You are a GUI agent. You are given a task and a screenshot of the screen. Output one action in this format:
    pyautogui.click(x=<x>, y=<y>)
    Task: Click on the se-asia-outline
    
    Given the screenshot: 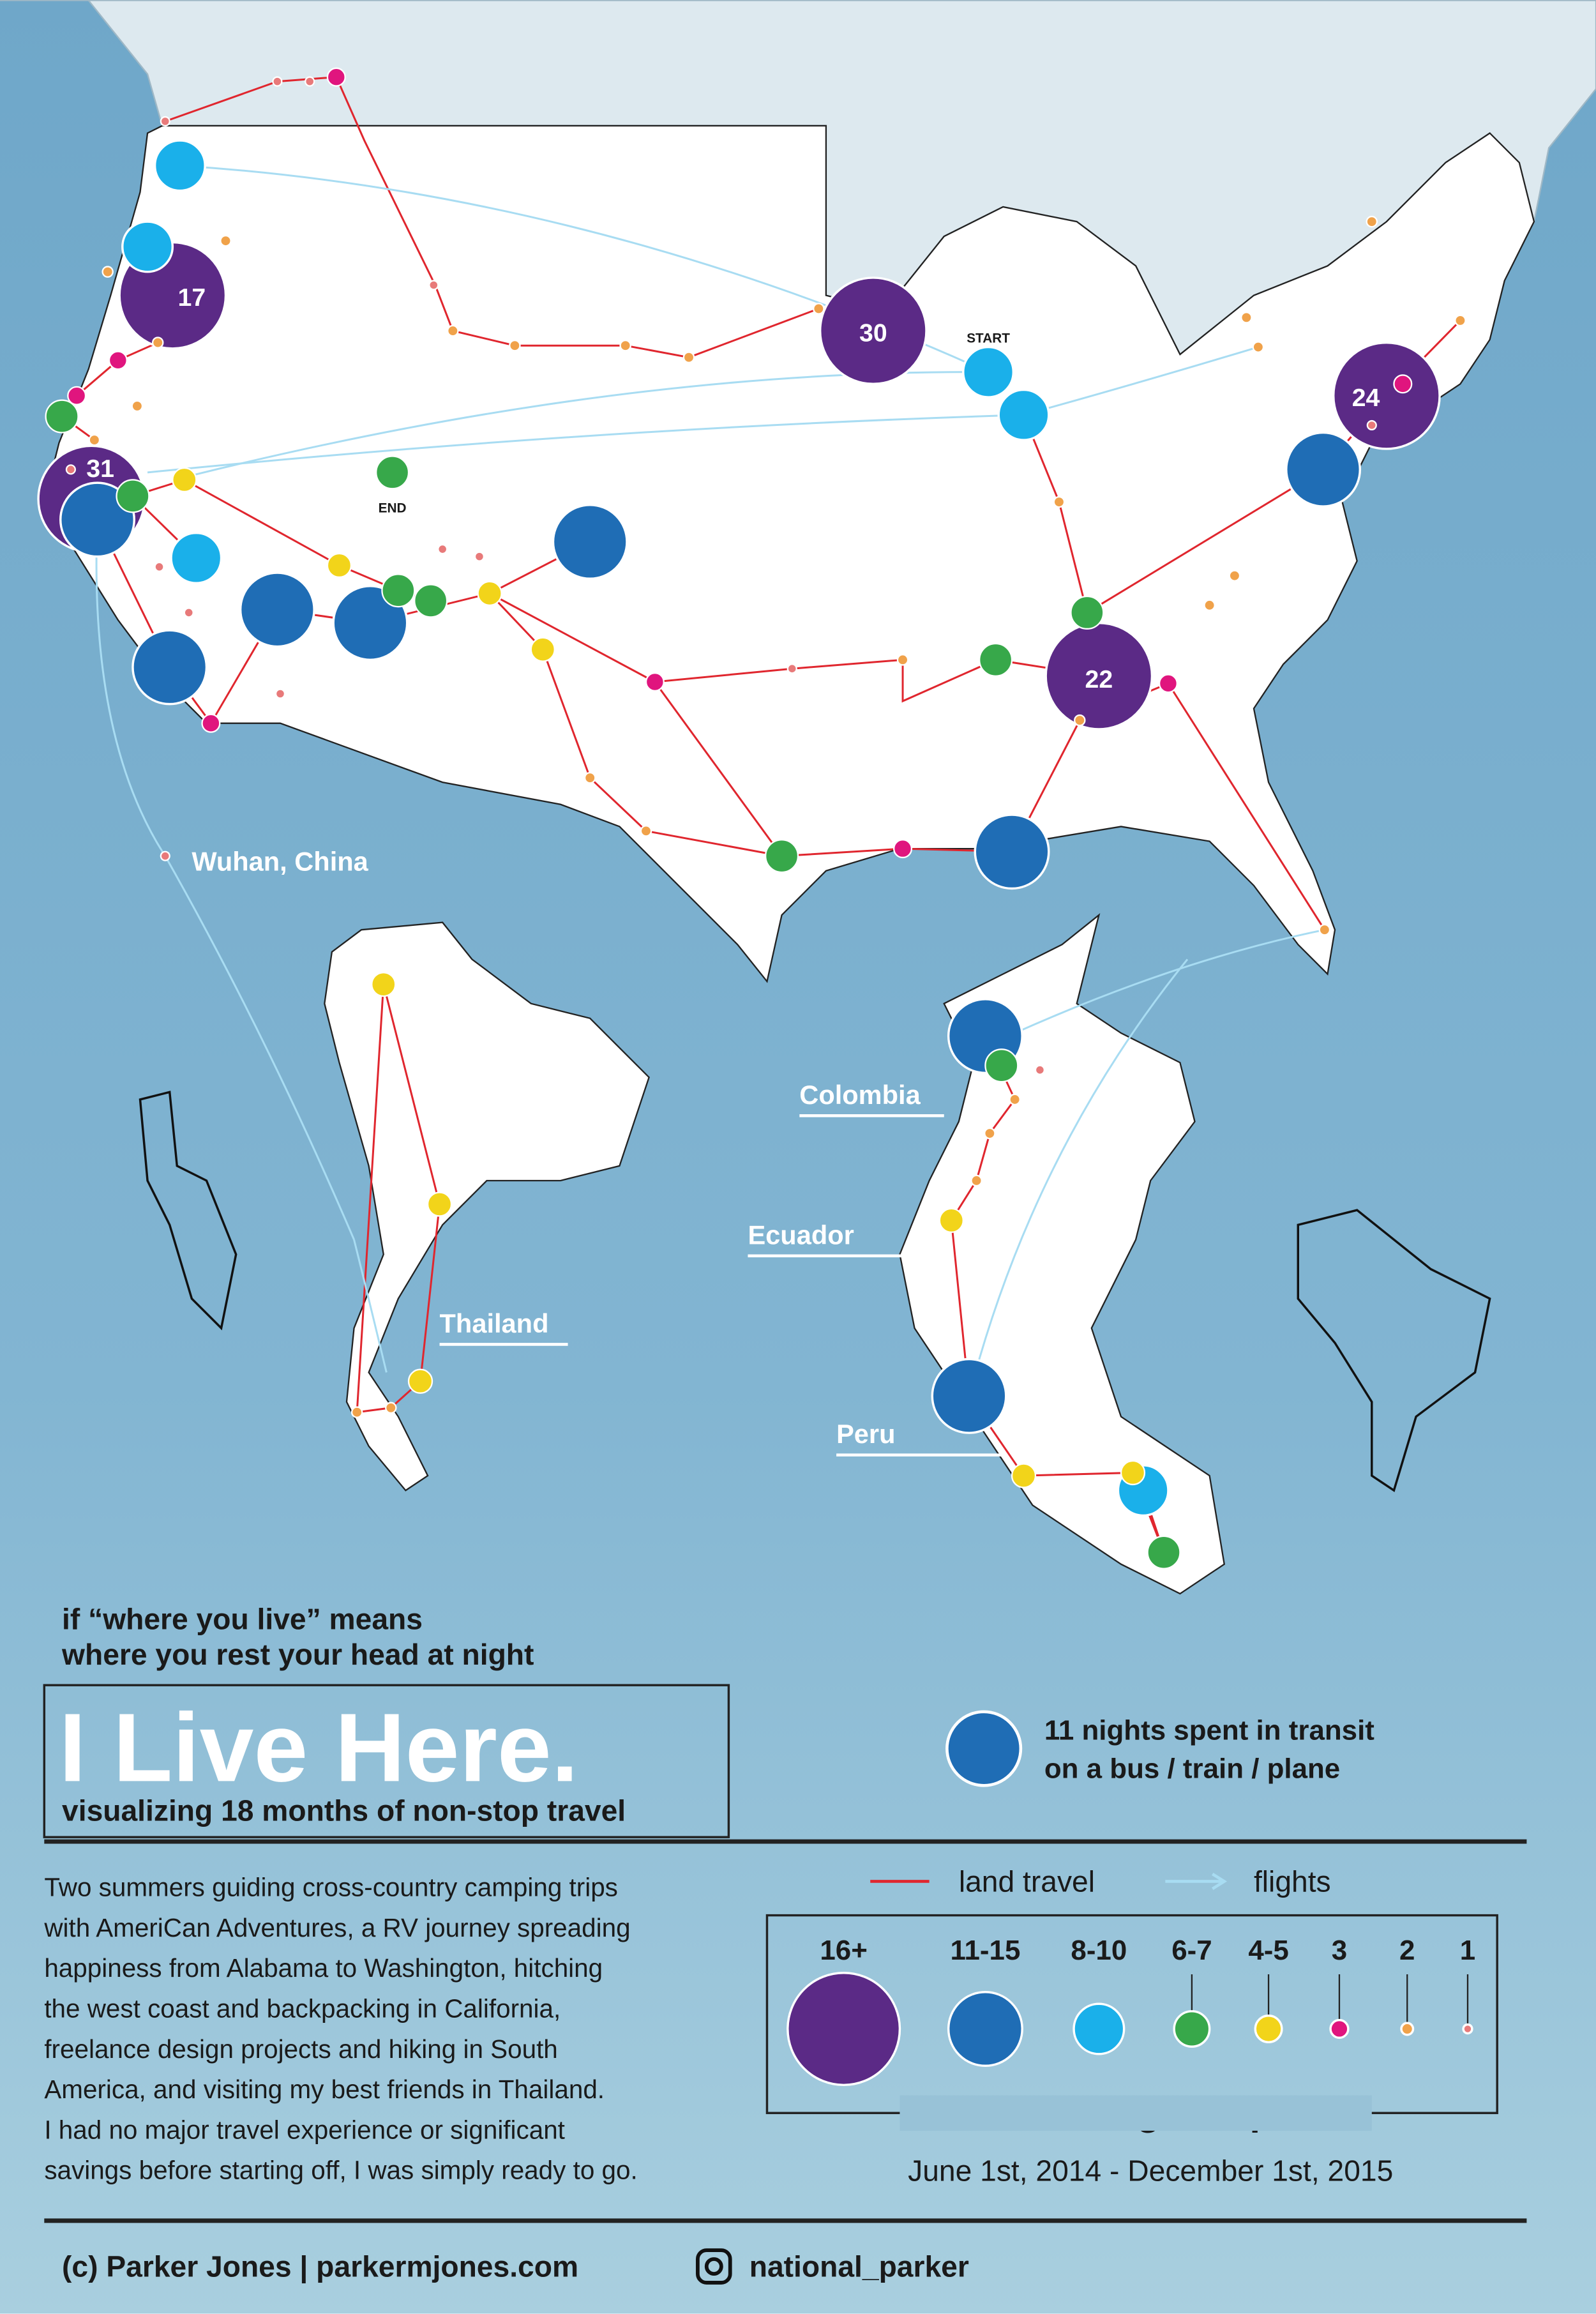 What is the action you would take?
    pyautogui.click(x=188, y=1211)
    